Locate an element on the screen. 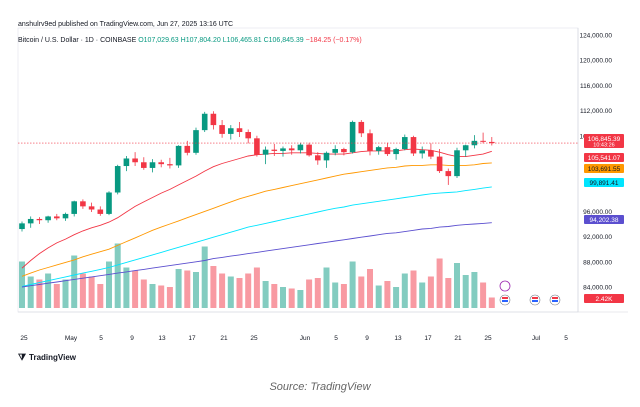  tradingview-logo-text: TradingView is located at coordinates (53, 357).